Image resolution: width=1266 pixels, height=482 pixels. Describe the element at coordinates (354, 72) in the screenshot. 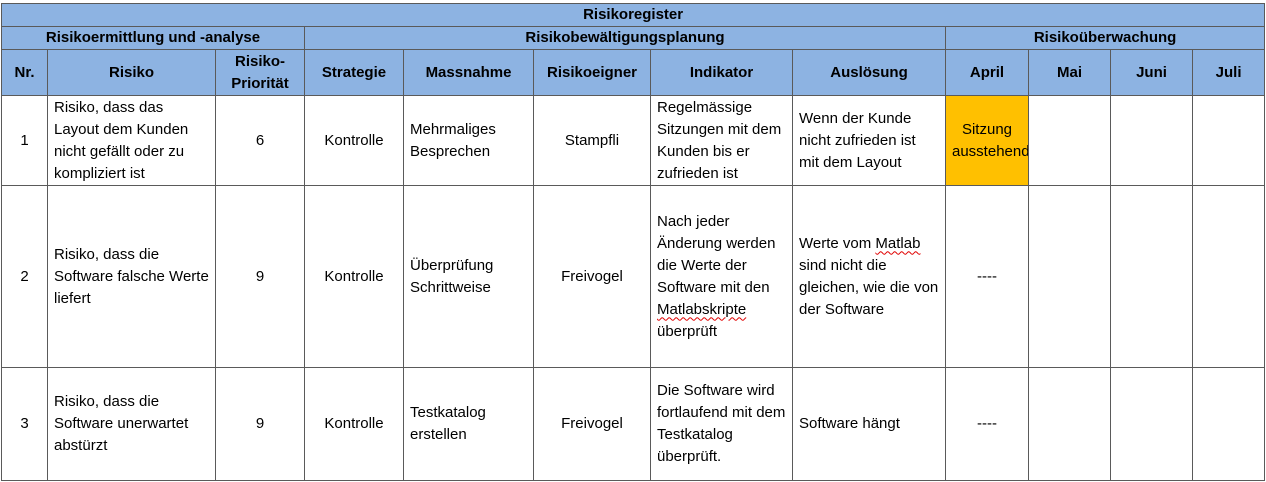

I see `col-strategy: Strategie` at that location.